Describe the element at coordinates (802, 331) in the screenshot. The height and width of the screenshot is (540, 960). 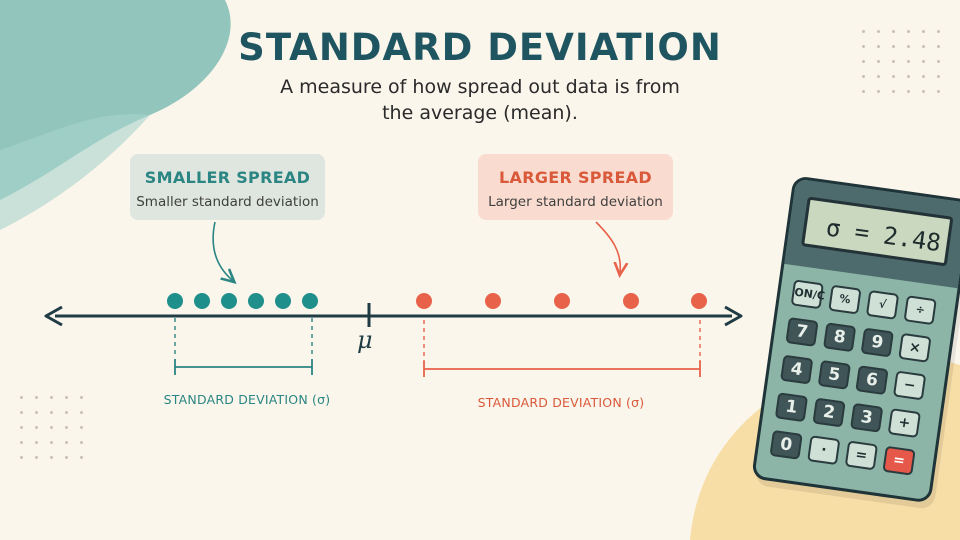
I see `calc-key-seven: 7` at that location.